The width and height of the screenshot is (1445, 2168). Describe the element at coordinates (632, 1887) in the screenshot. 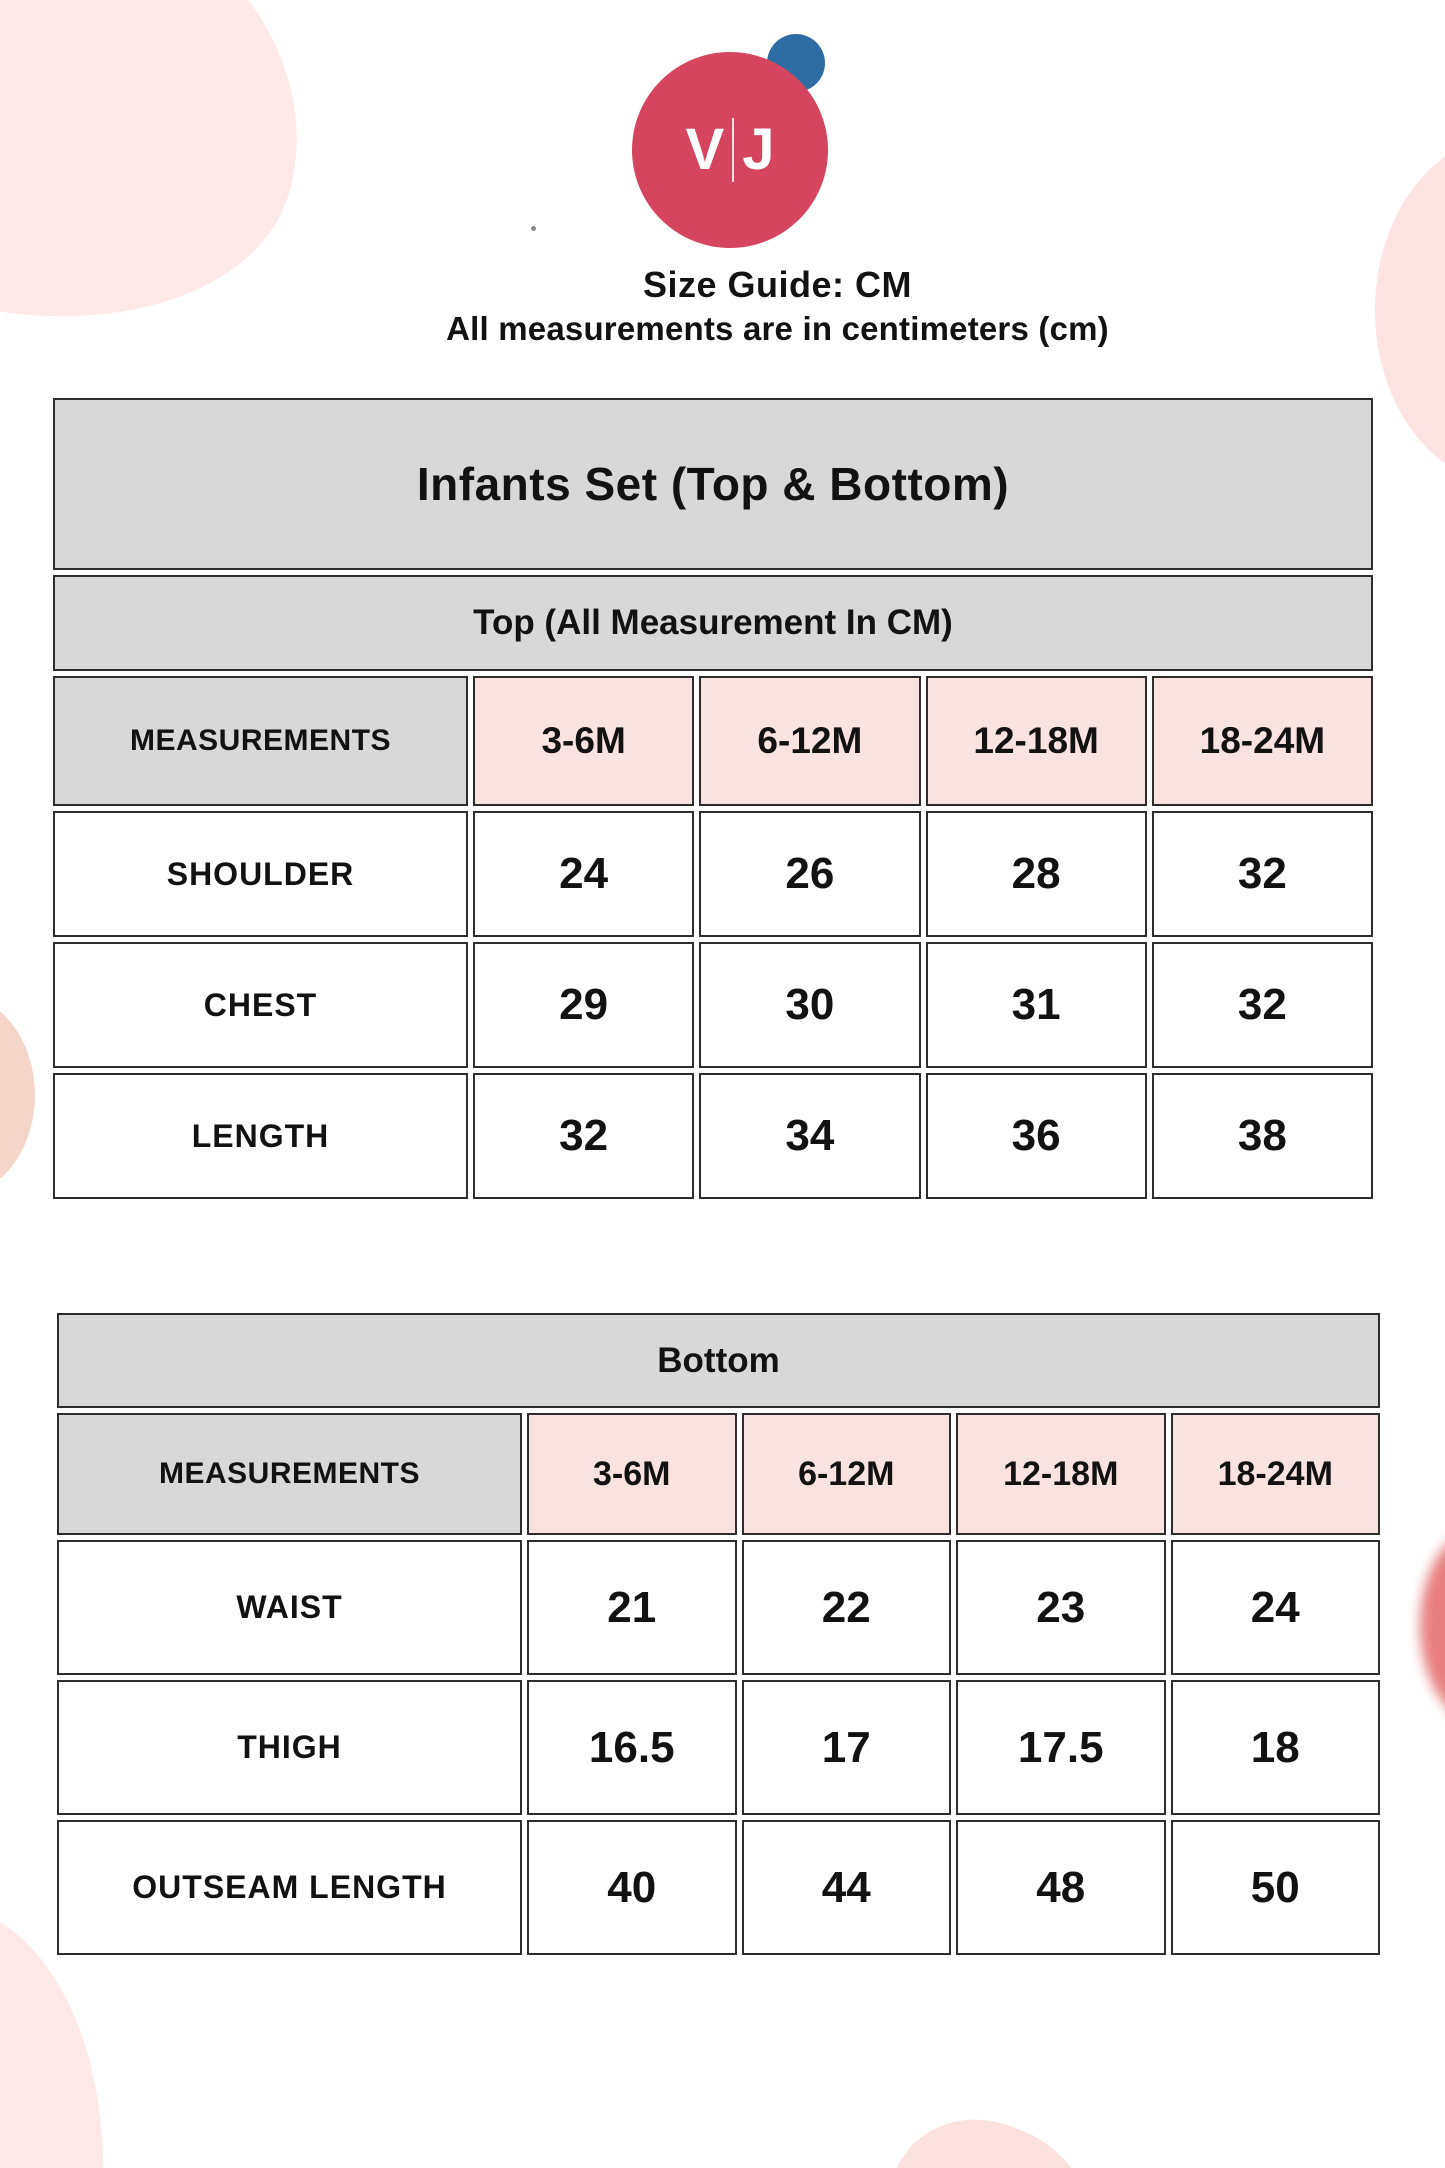

I see `outseam-value-3-6m: 40` at that location.